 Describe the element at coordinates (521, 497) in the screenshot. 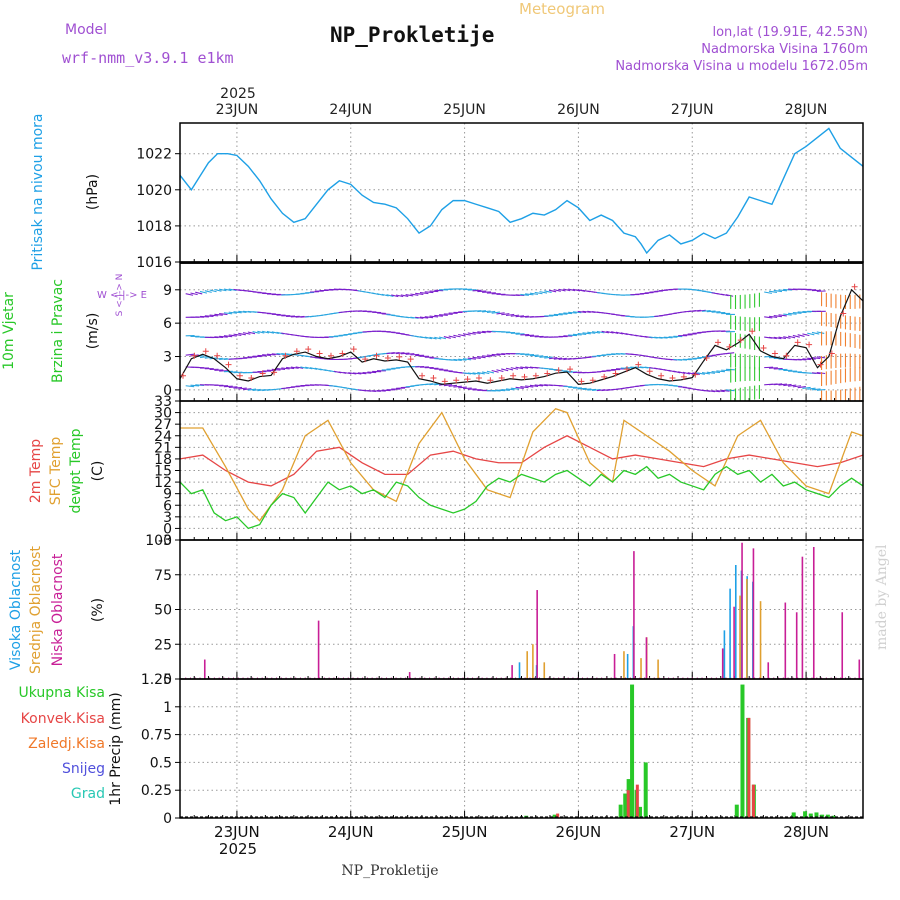

I see `dewpt-line` at that location.